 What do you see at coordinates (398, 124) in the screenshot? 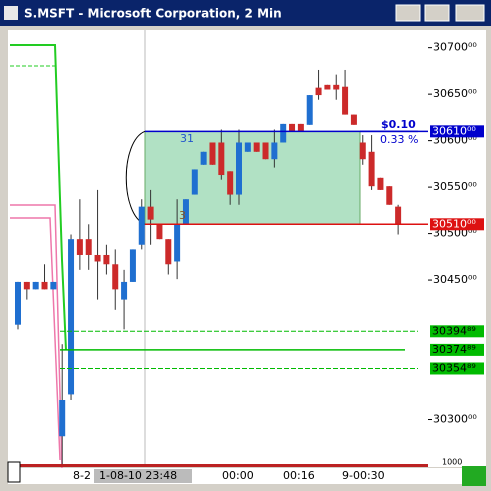
I see `annotation: $0.10` at bounding box center [398, 124].